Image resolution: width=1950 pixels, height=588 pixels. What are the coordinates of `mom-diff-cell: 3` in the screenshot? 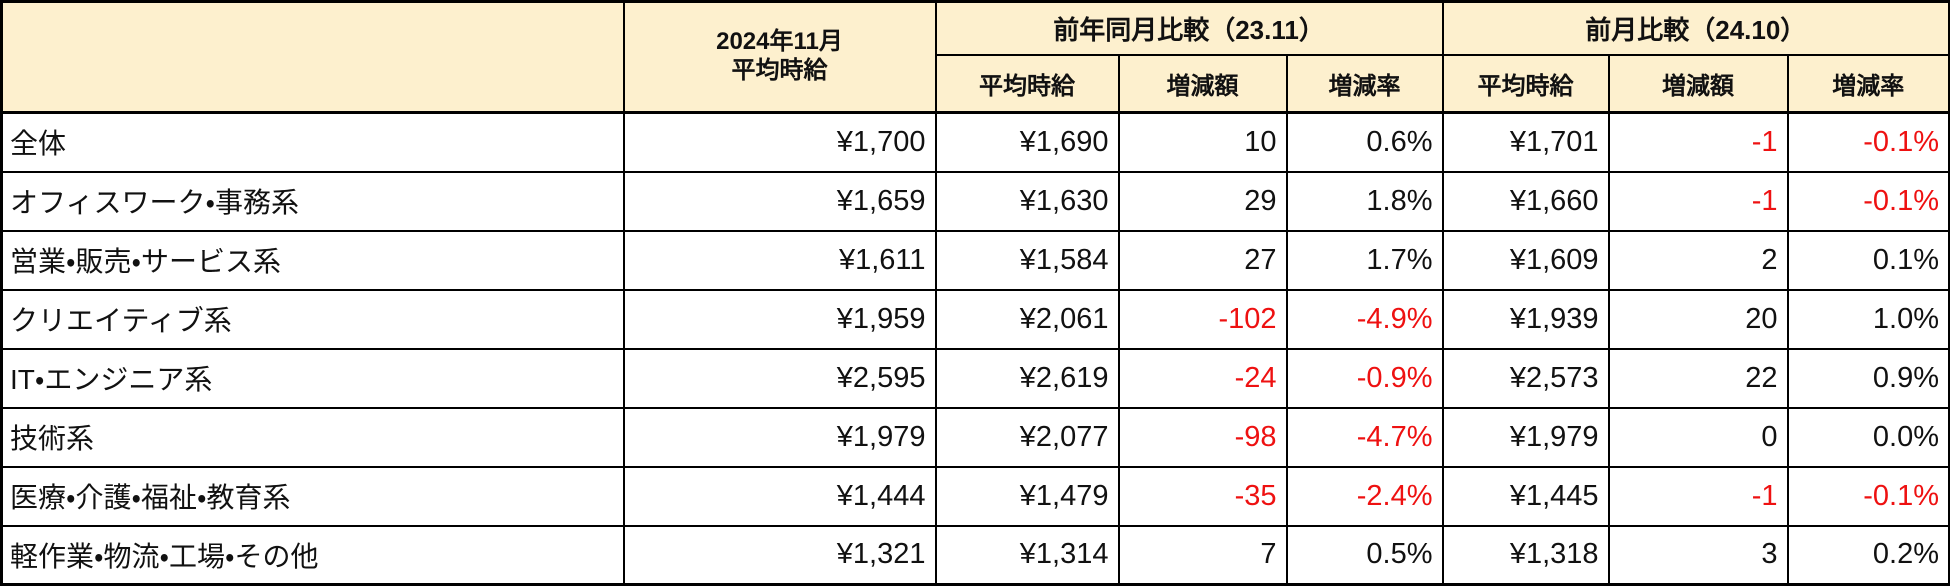 It's located at (1698, 555).